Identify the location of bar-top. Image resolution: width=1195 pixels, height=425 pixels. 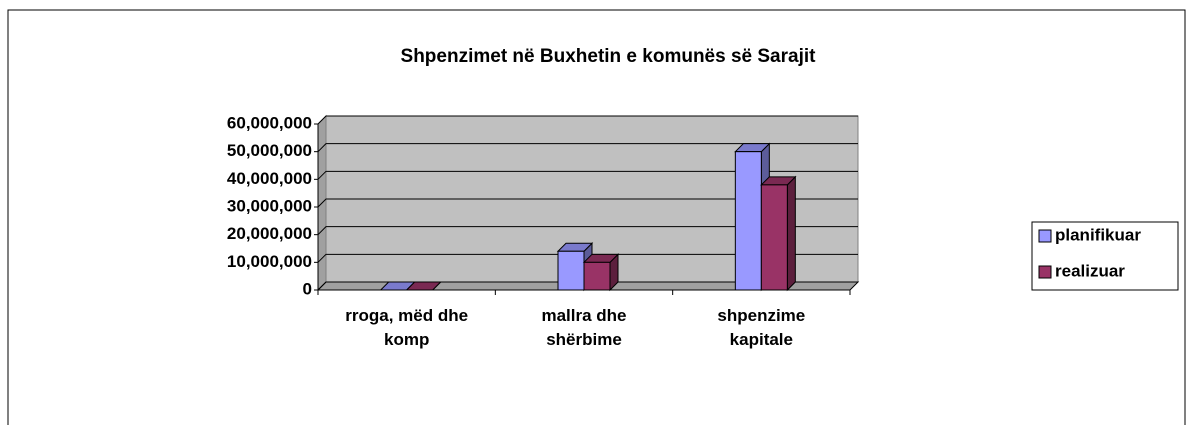
(423, 286).